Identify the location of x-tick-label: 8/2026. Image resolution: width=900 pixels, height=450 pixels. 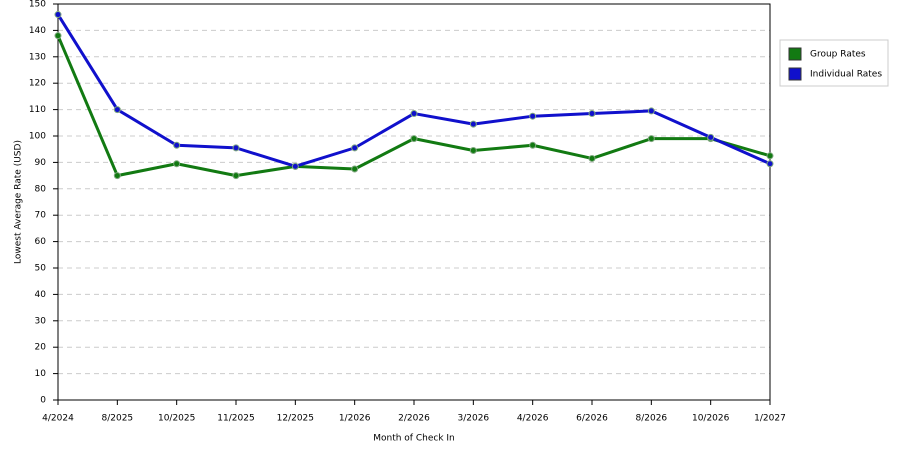
(651, 419).